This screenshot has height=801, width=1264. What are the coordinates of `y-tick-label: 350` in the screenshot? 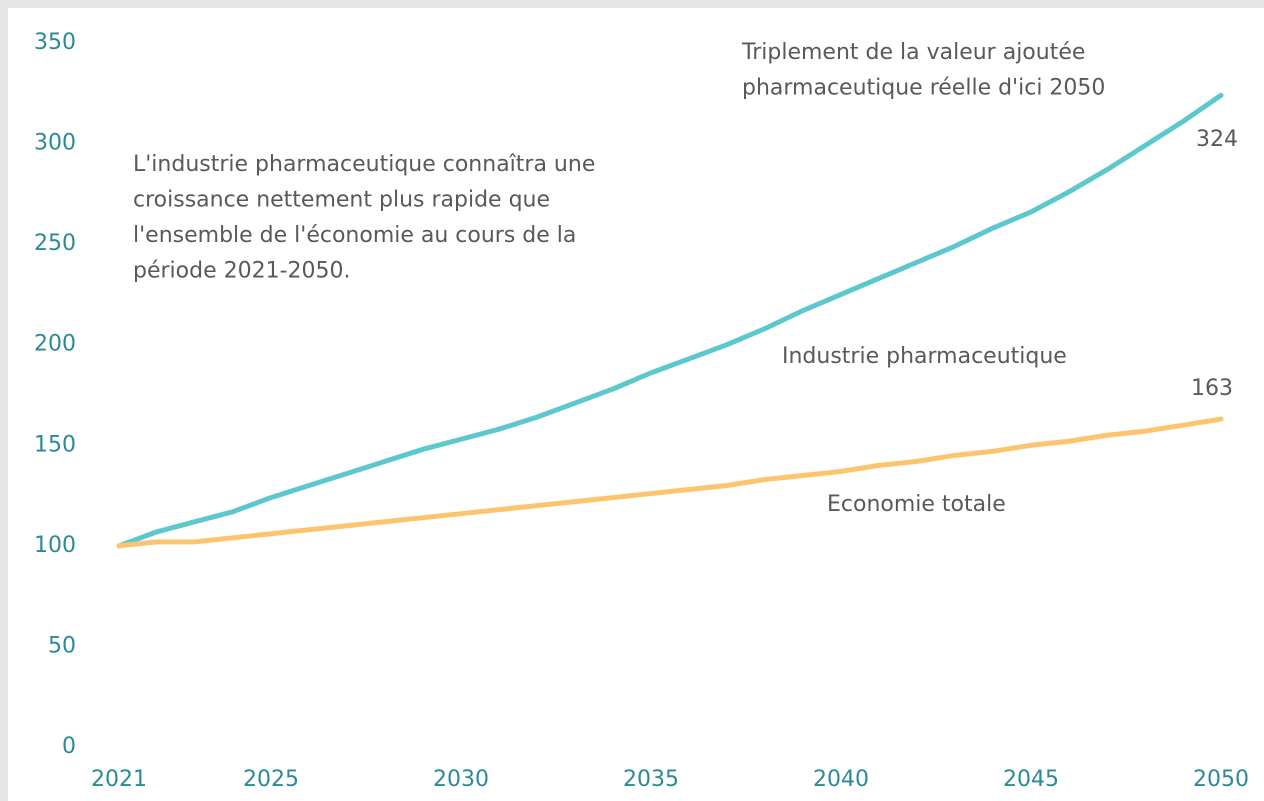 It's located at (55, 42).